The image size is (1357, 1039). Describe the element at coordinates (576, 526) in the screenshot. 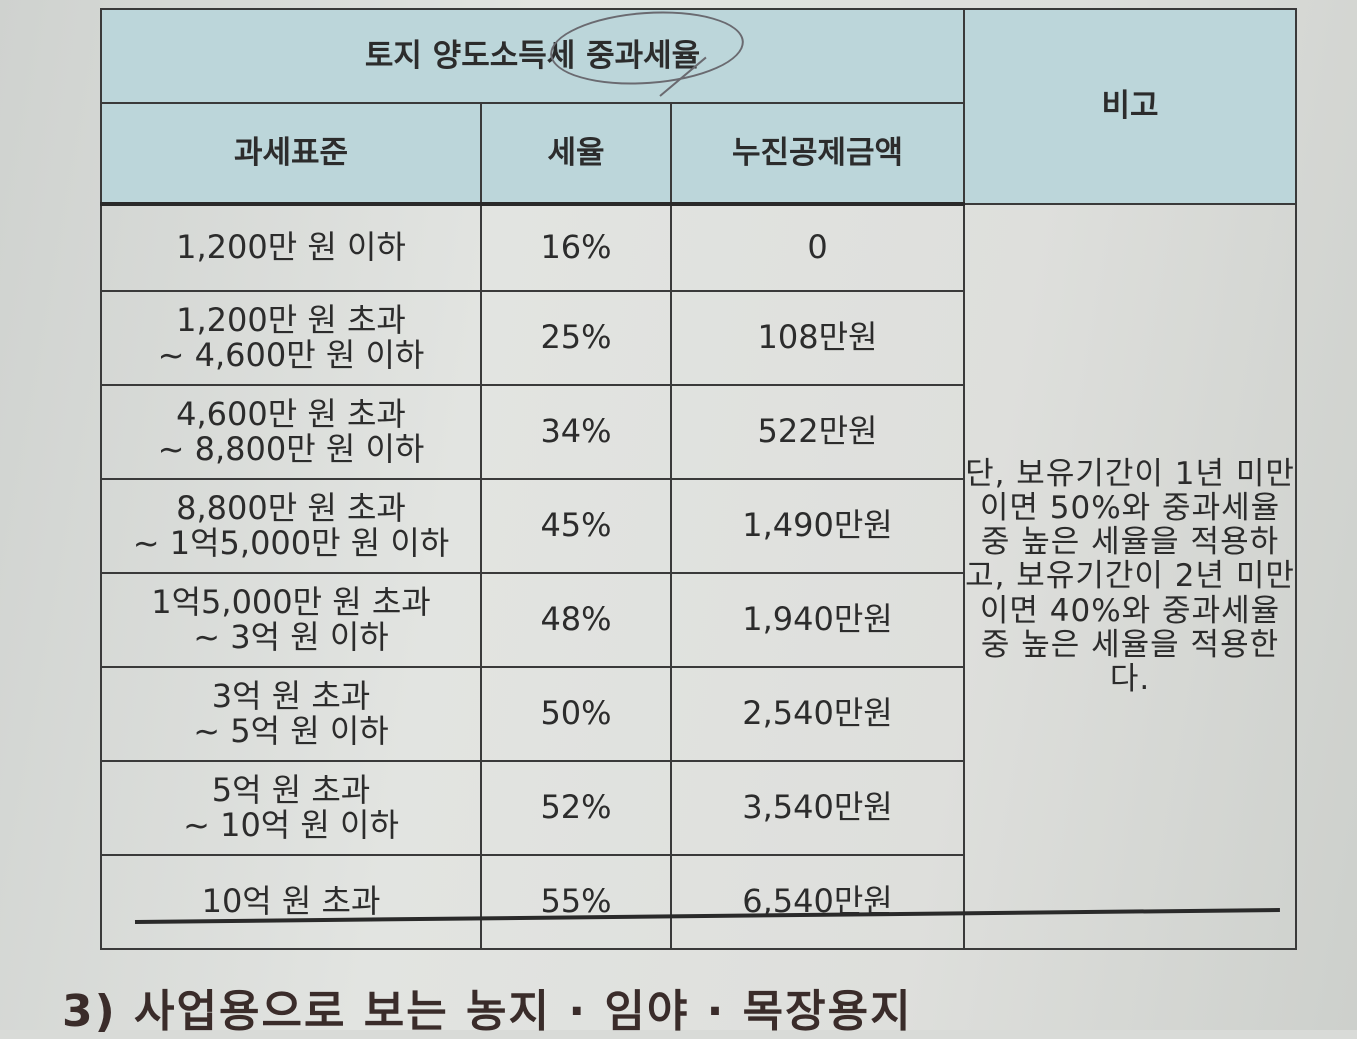

I see `cell-rate: 45%` at that location.